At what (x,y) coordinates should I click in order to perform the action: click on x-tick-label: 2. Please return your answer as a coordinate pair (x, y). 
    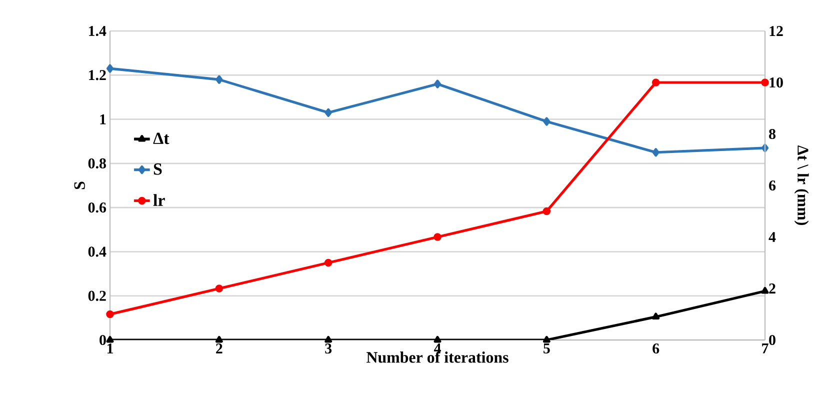
    Looking at the image, I should click on (219, 349).